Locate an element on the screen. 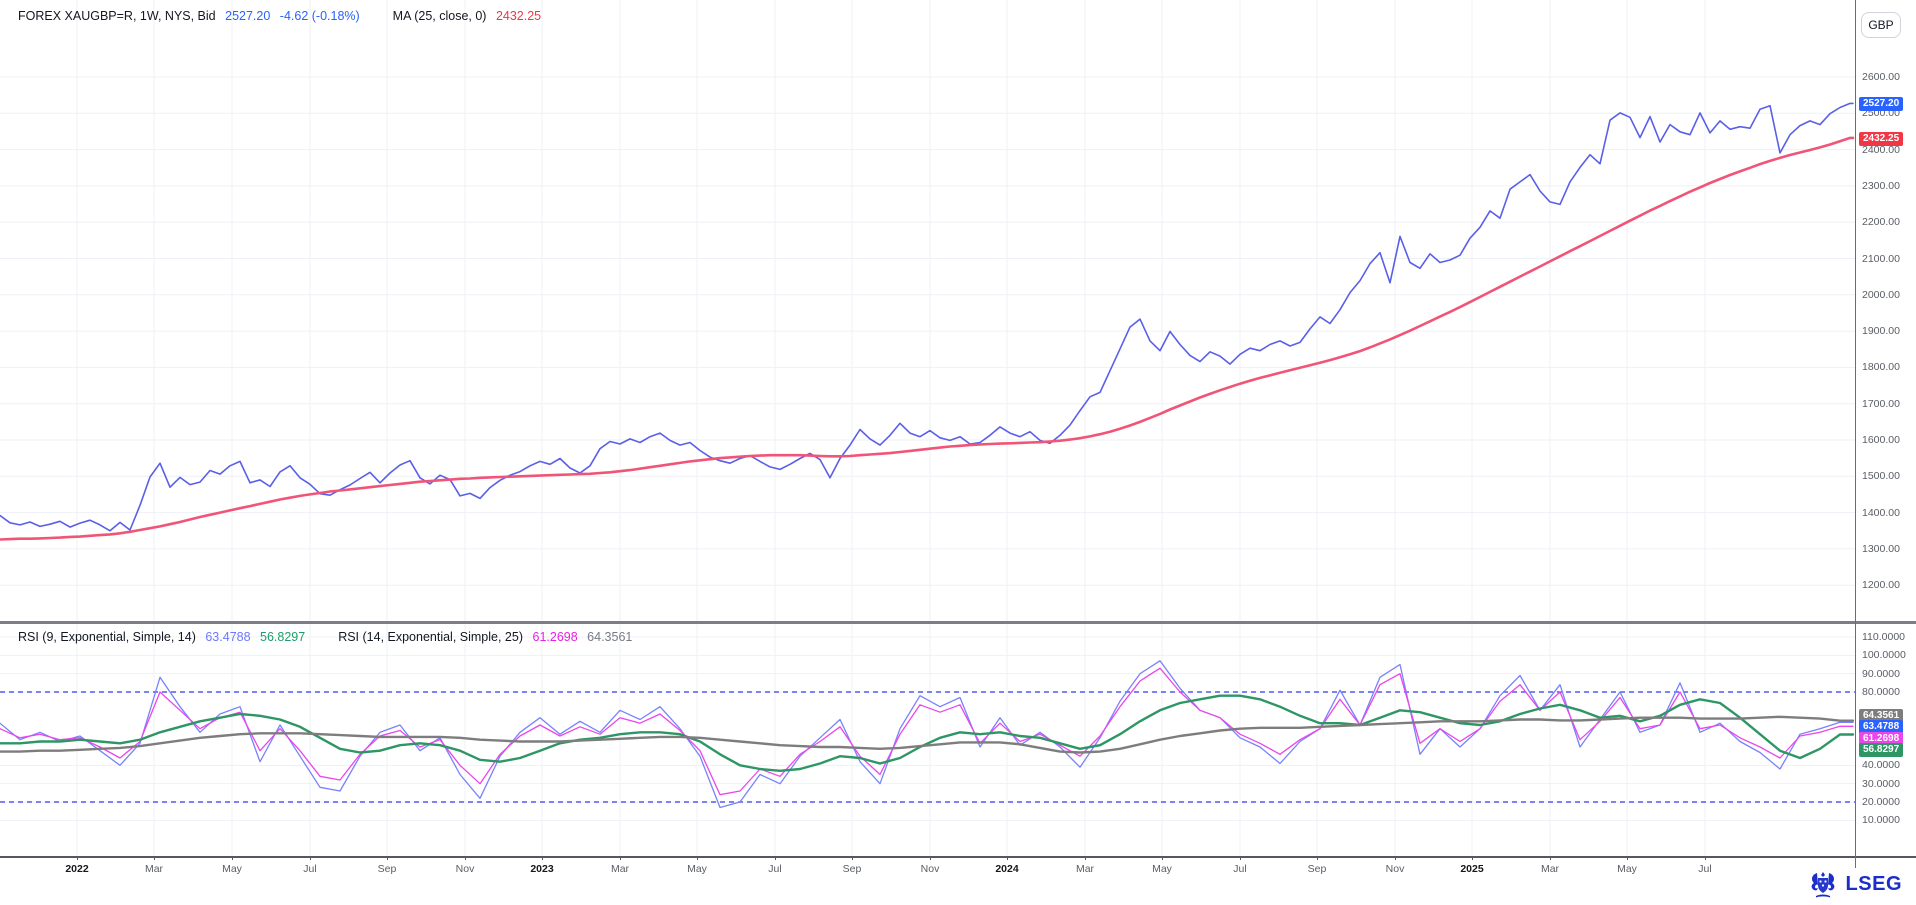 This screenshot has width=1916, height=905. rsi1-value: 63.4788 is located at coordinates (228, 637).